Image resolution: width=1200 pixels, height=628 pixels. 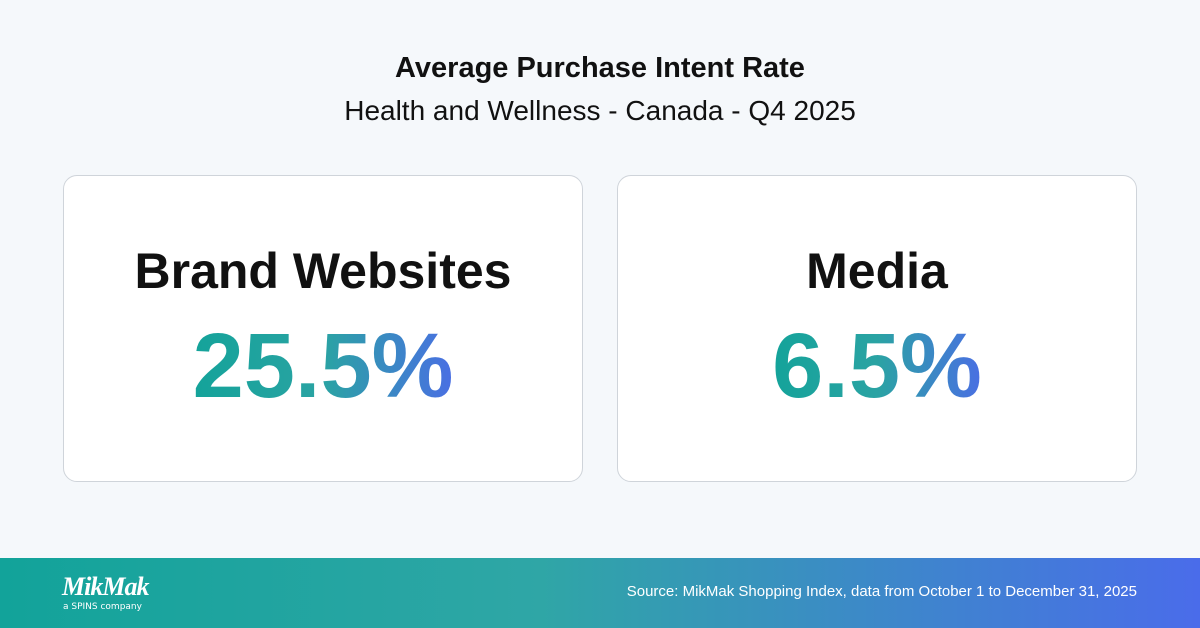 I want to click on card-value: 6.5%, so click(x=877, y=366).